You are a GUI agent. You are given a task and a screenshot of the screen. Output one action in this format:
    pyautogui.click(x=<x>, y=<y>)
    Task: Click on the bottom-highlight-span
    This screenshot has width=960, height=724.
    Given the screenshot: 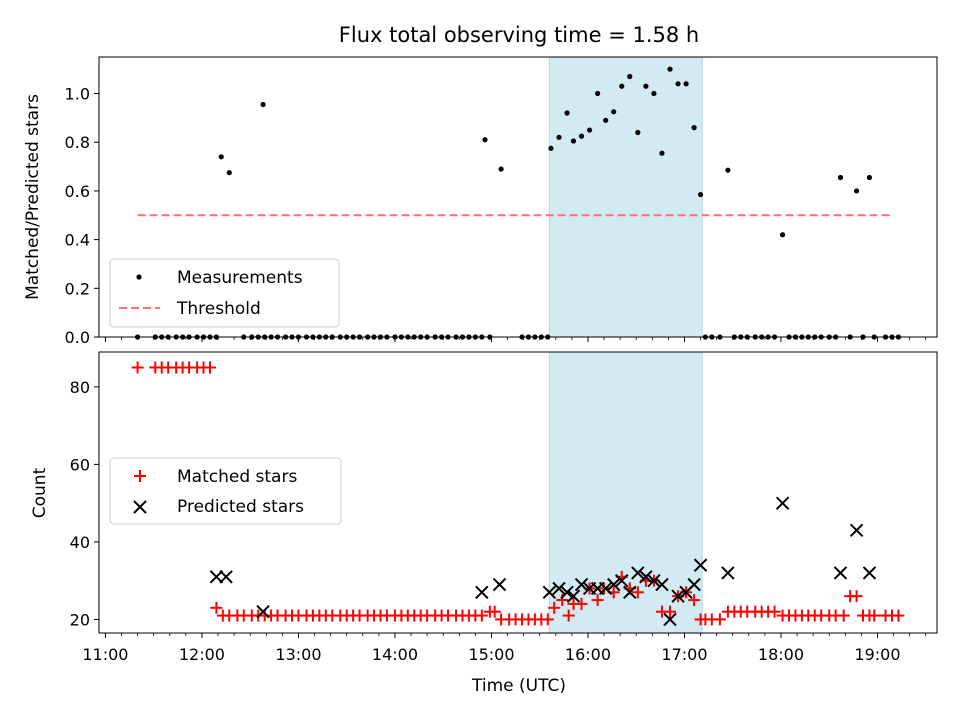 What is the action you would take?
    pyautogui.click(x=625, y=492)
    